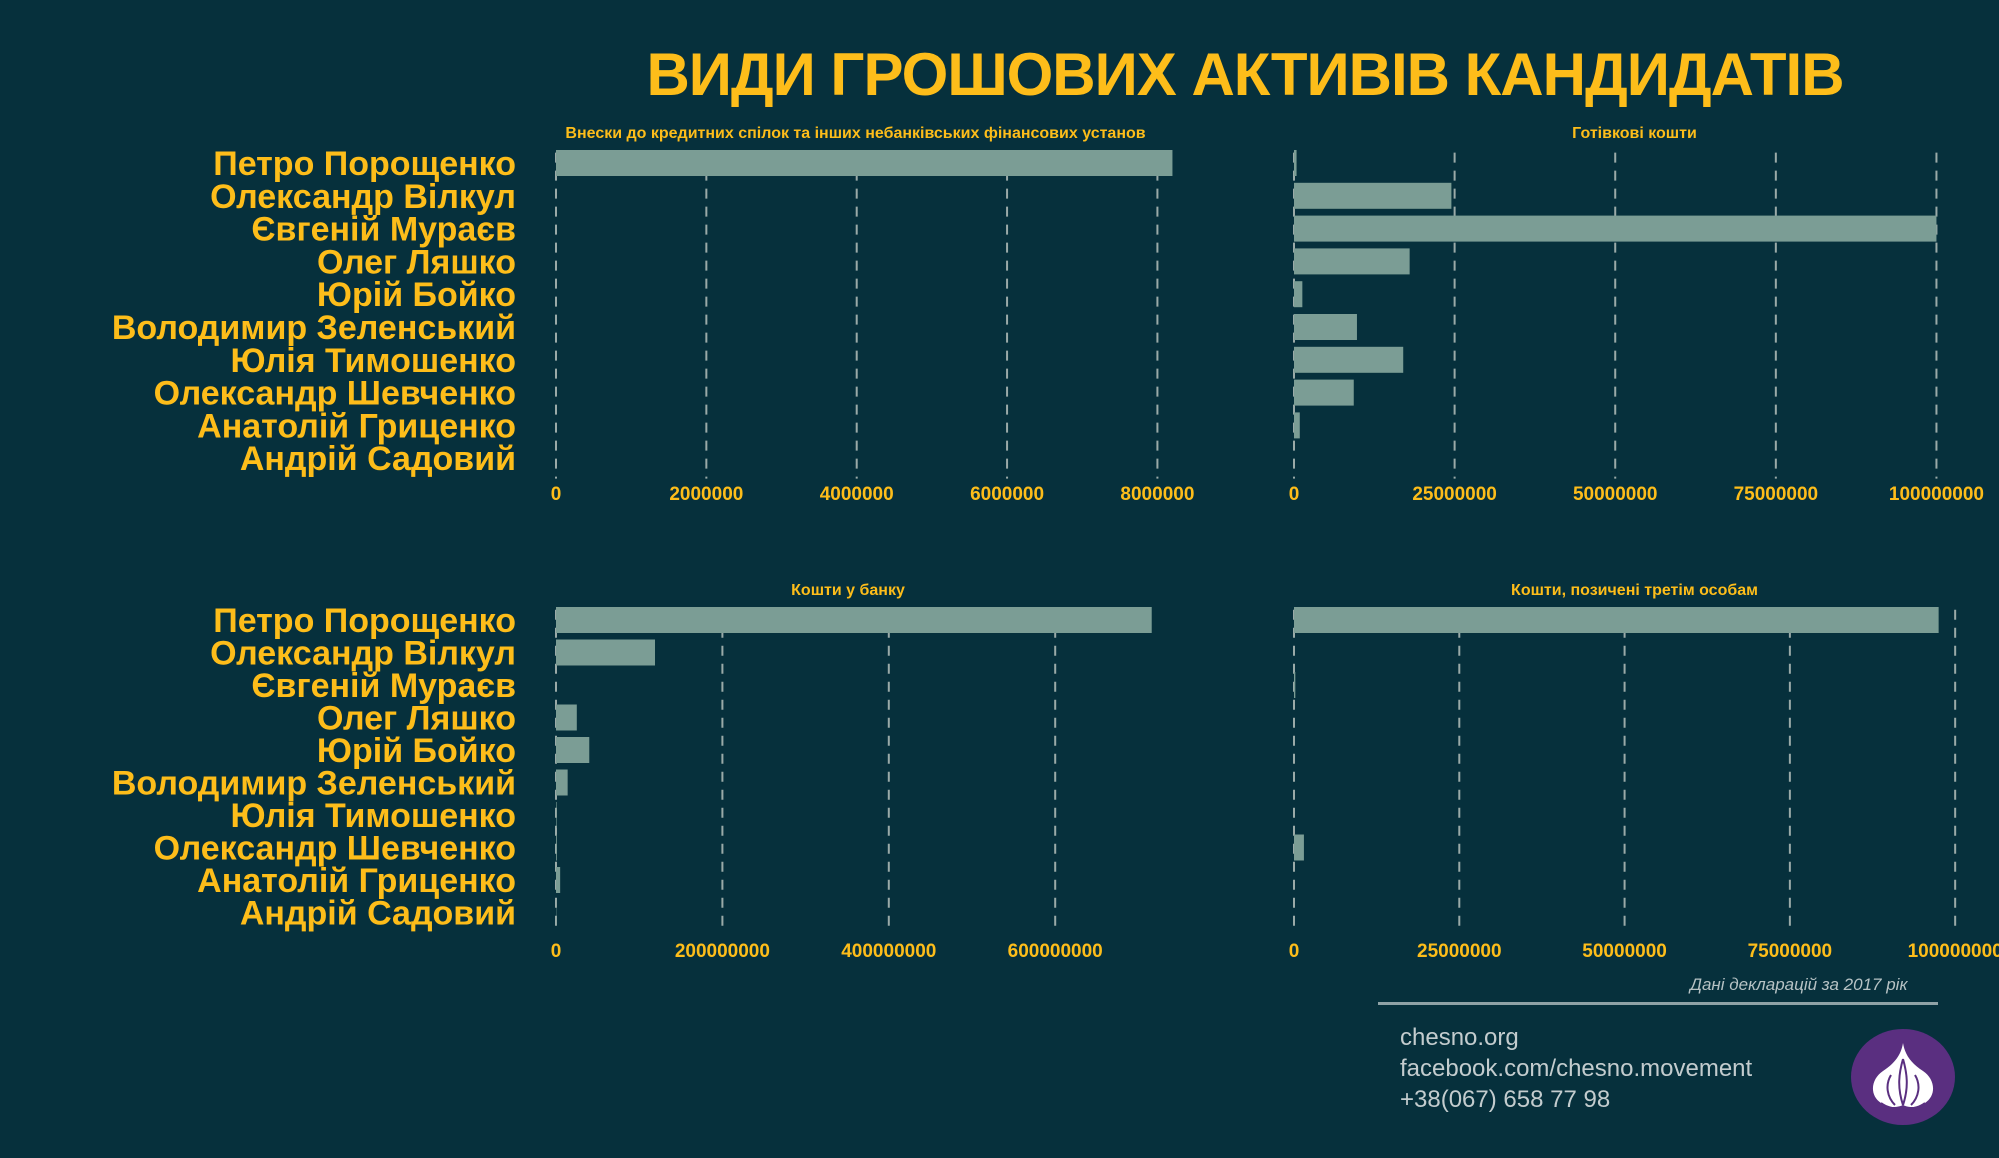  Describe the element at coordinates (1157, 494) in the screenshot. I see `tick-label: 8000000` at that location.